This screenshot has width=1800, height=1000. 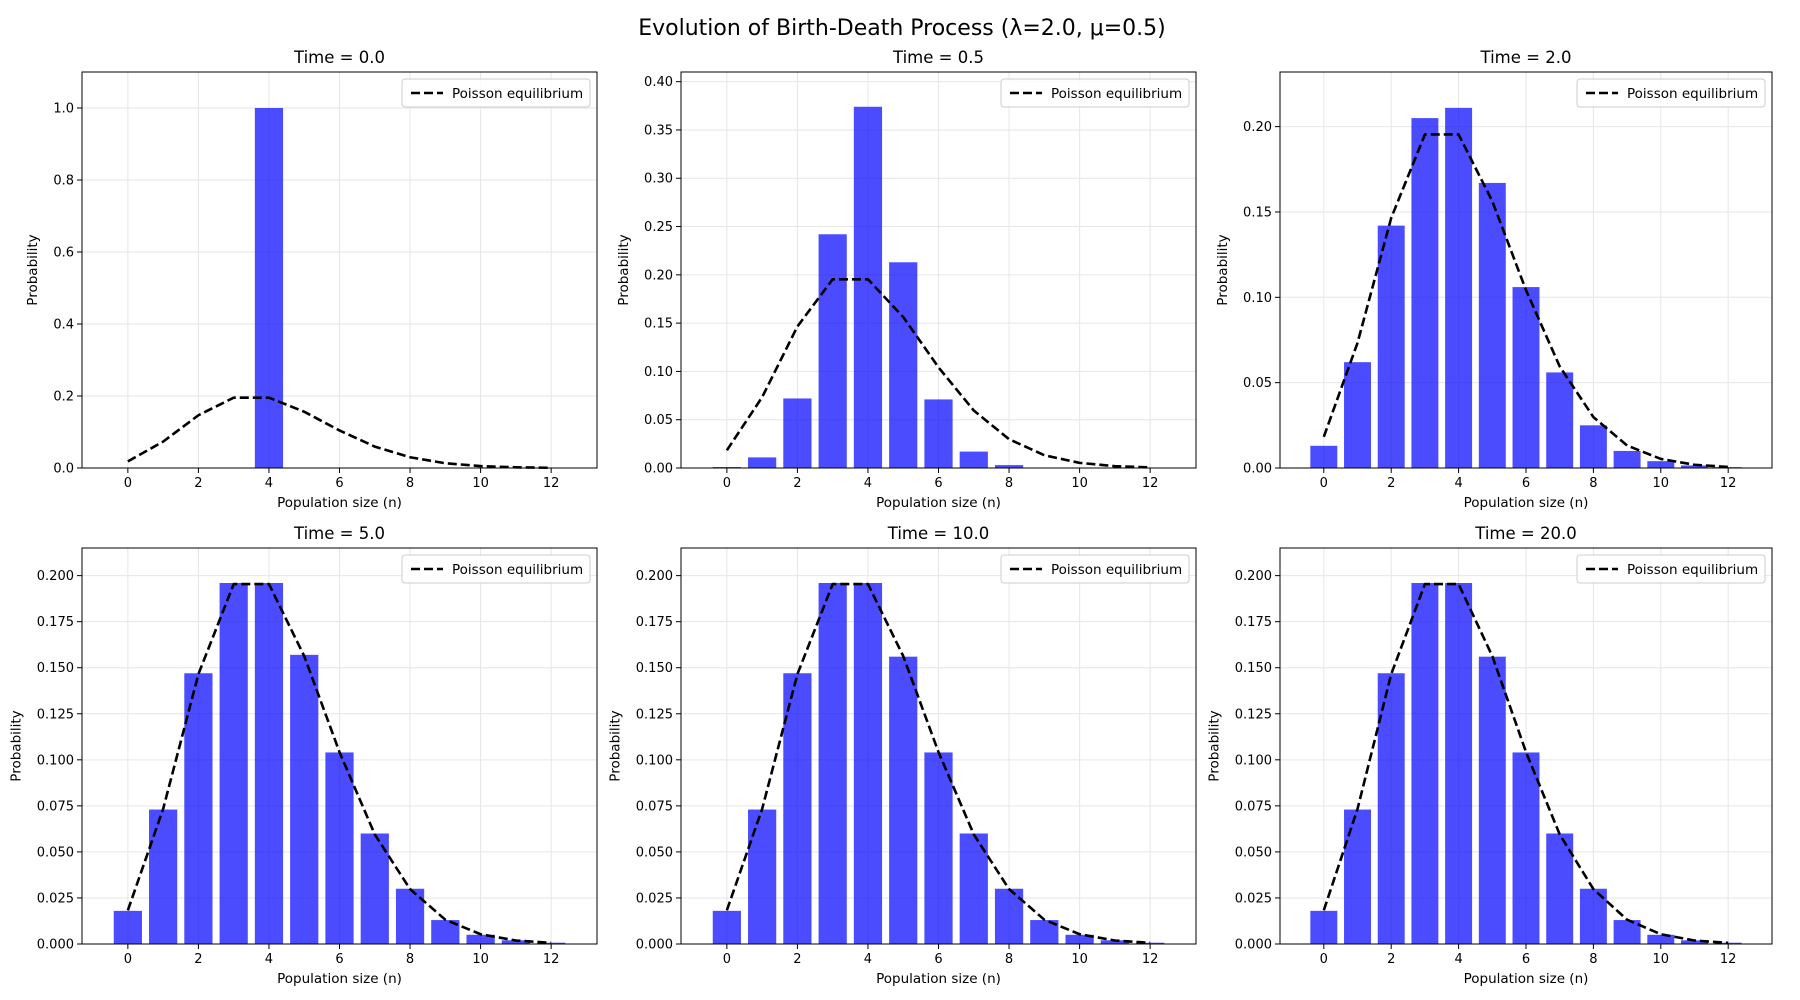 What do you see at coordinates (1257, 383) in the screenshot?
I see `y-tick-label: 0.05` at bounding box center [1257, 383].